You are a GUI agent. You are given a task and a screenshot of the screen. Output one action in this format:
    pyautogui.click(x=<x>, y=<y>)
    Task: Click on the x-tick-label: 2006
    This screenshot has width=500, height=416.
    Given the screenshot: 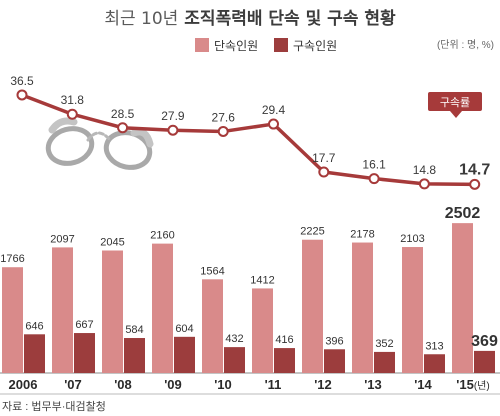 What is the action you would take?
    pyautogui.click(x=23, y=384)
    